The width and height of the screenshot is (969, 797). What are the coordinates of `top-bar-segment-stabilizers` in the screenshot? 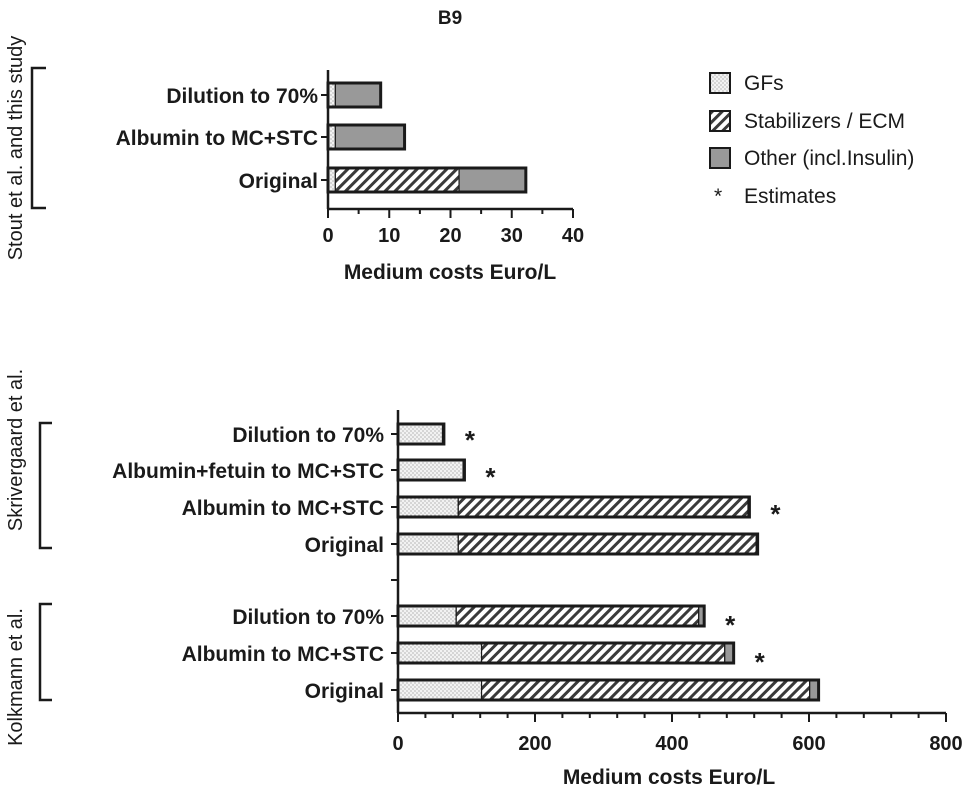 It's located at (397, 180).